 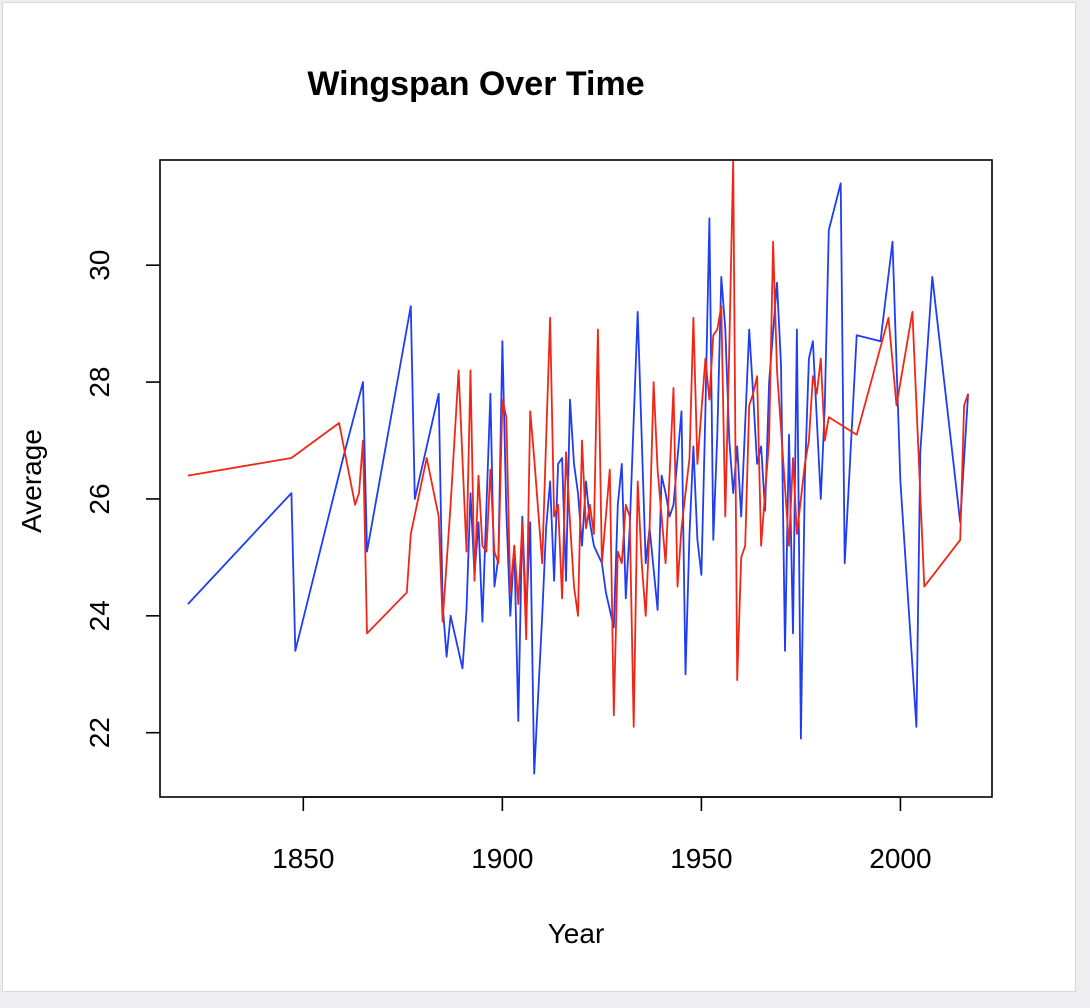 I want to click on y-axis-label: Average, so click(x=31, y=481).